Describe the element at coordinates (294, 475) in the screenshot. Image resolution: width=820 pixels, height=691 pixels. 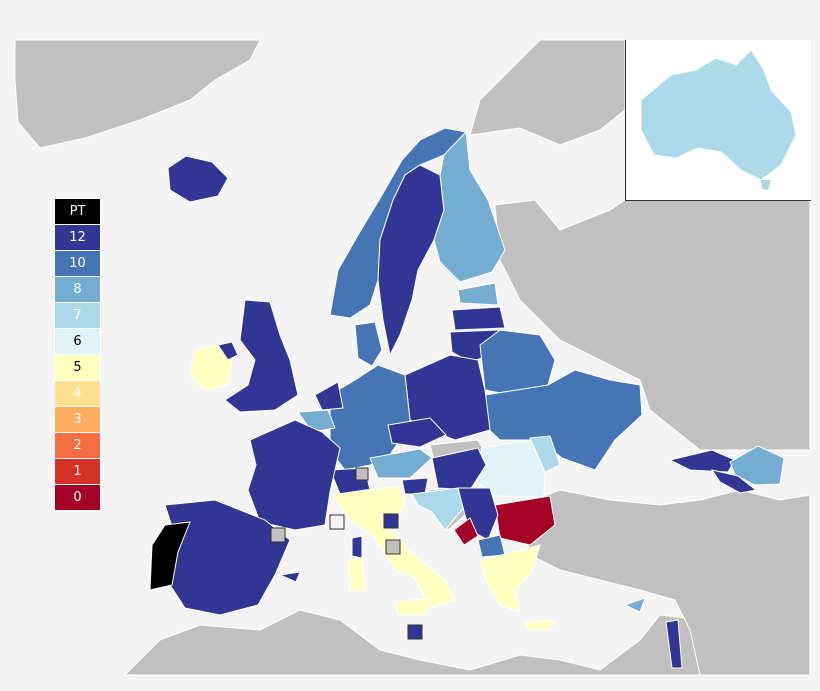
I see `france` at that location.